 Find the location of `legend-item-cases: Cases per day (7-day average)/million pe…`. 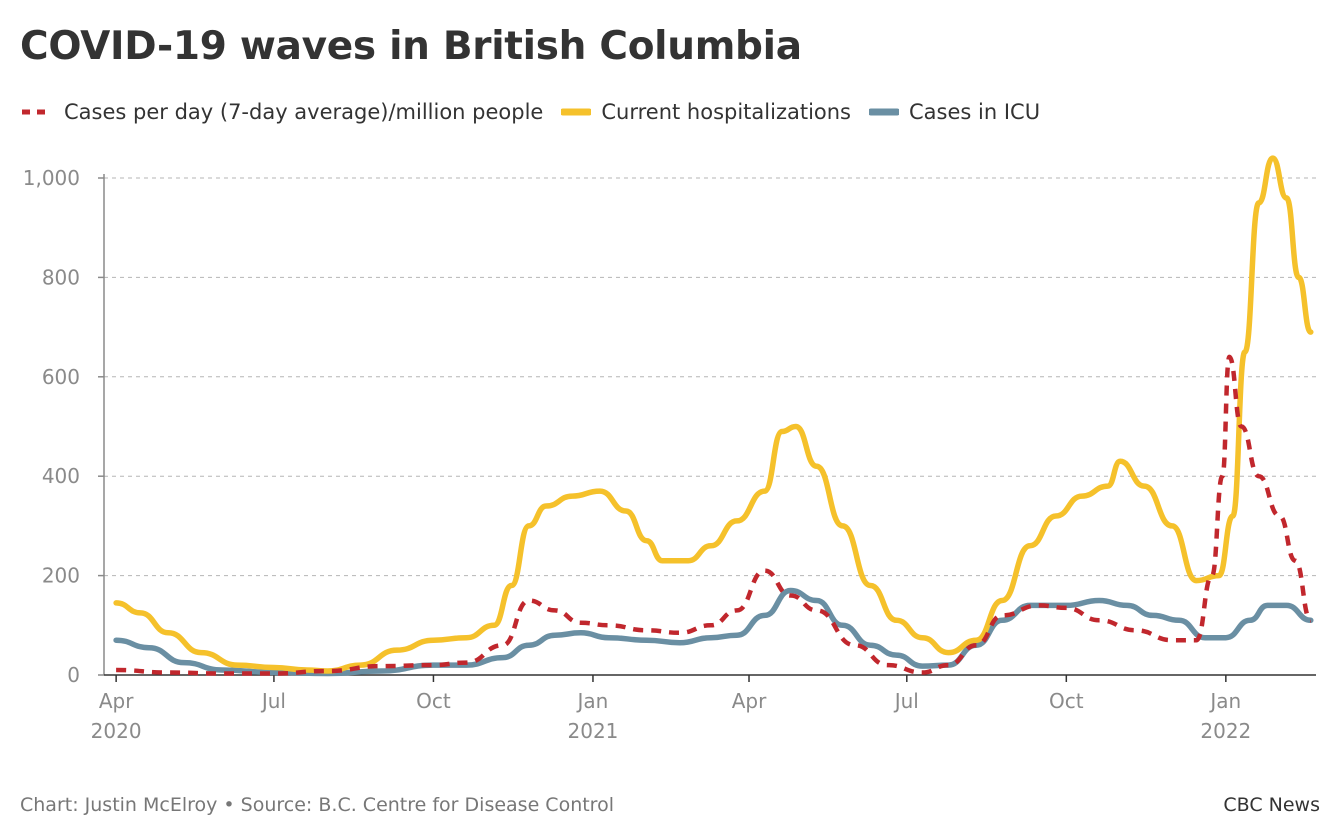

legend-item-cases: Cases per day (7-day average)/million pe… is located at coordinates (281, 112).